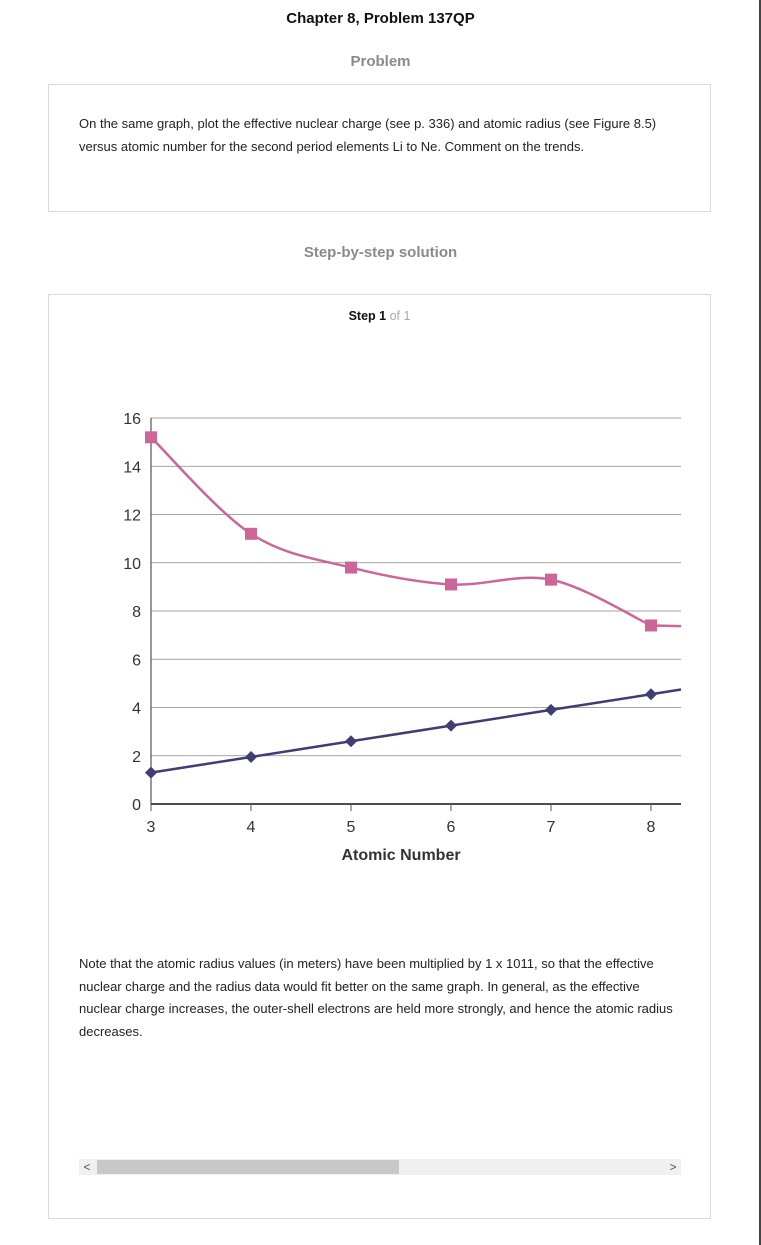 The width and height of the screenshot is (761, 1245). Describe the element at coordinates (451, 827) in the screenshot. I see `x-tick-label: 6` at that location.